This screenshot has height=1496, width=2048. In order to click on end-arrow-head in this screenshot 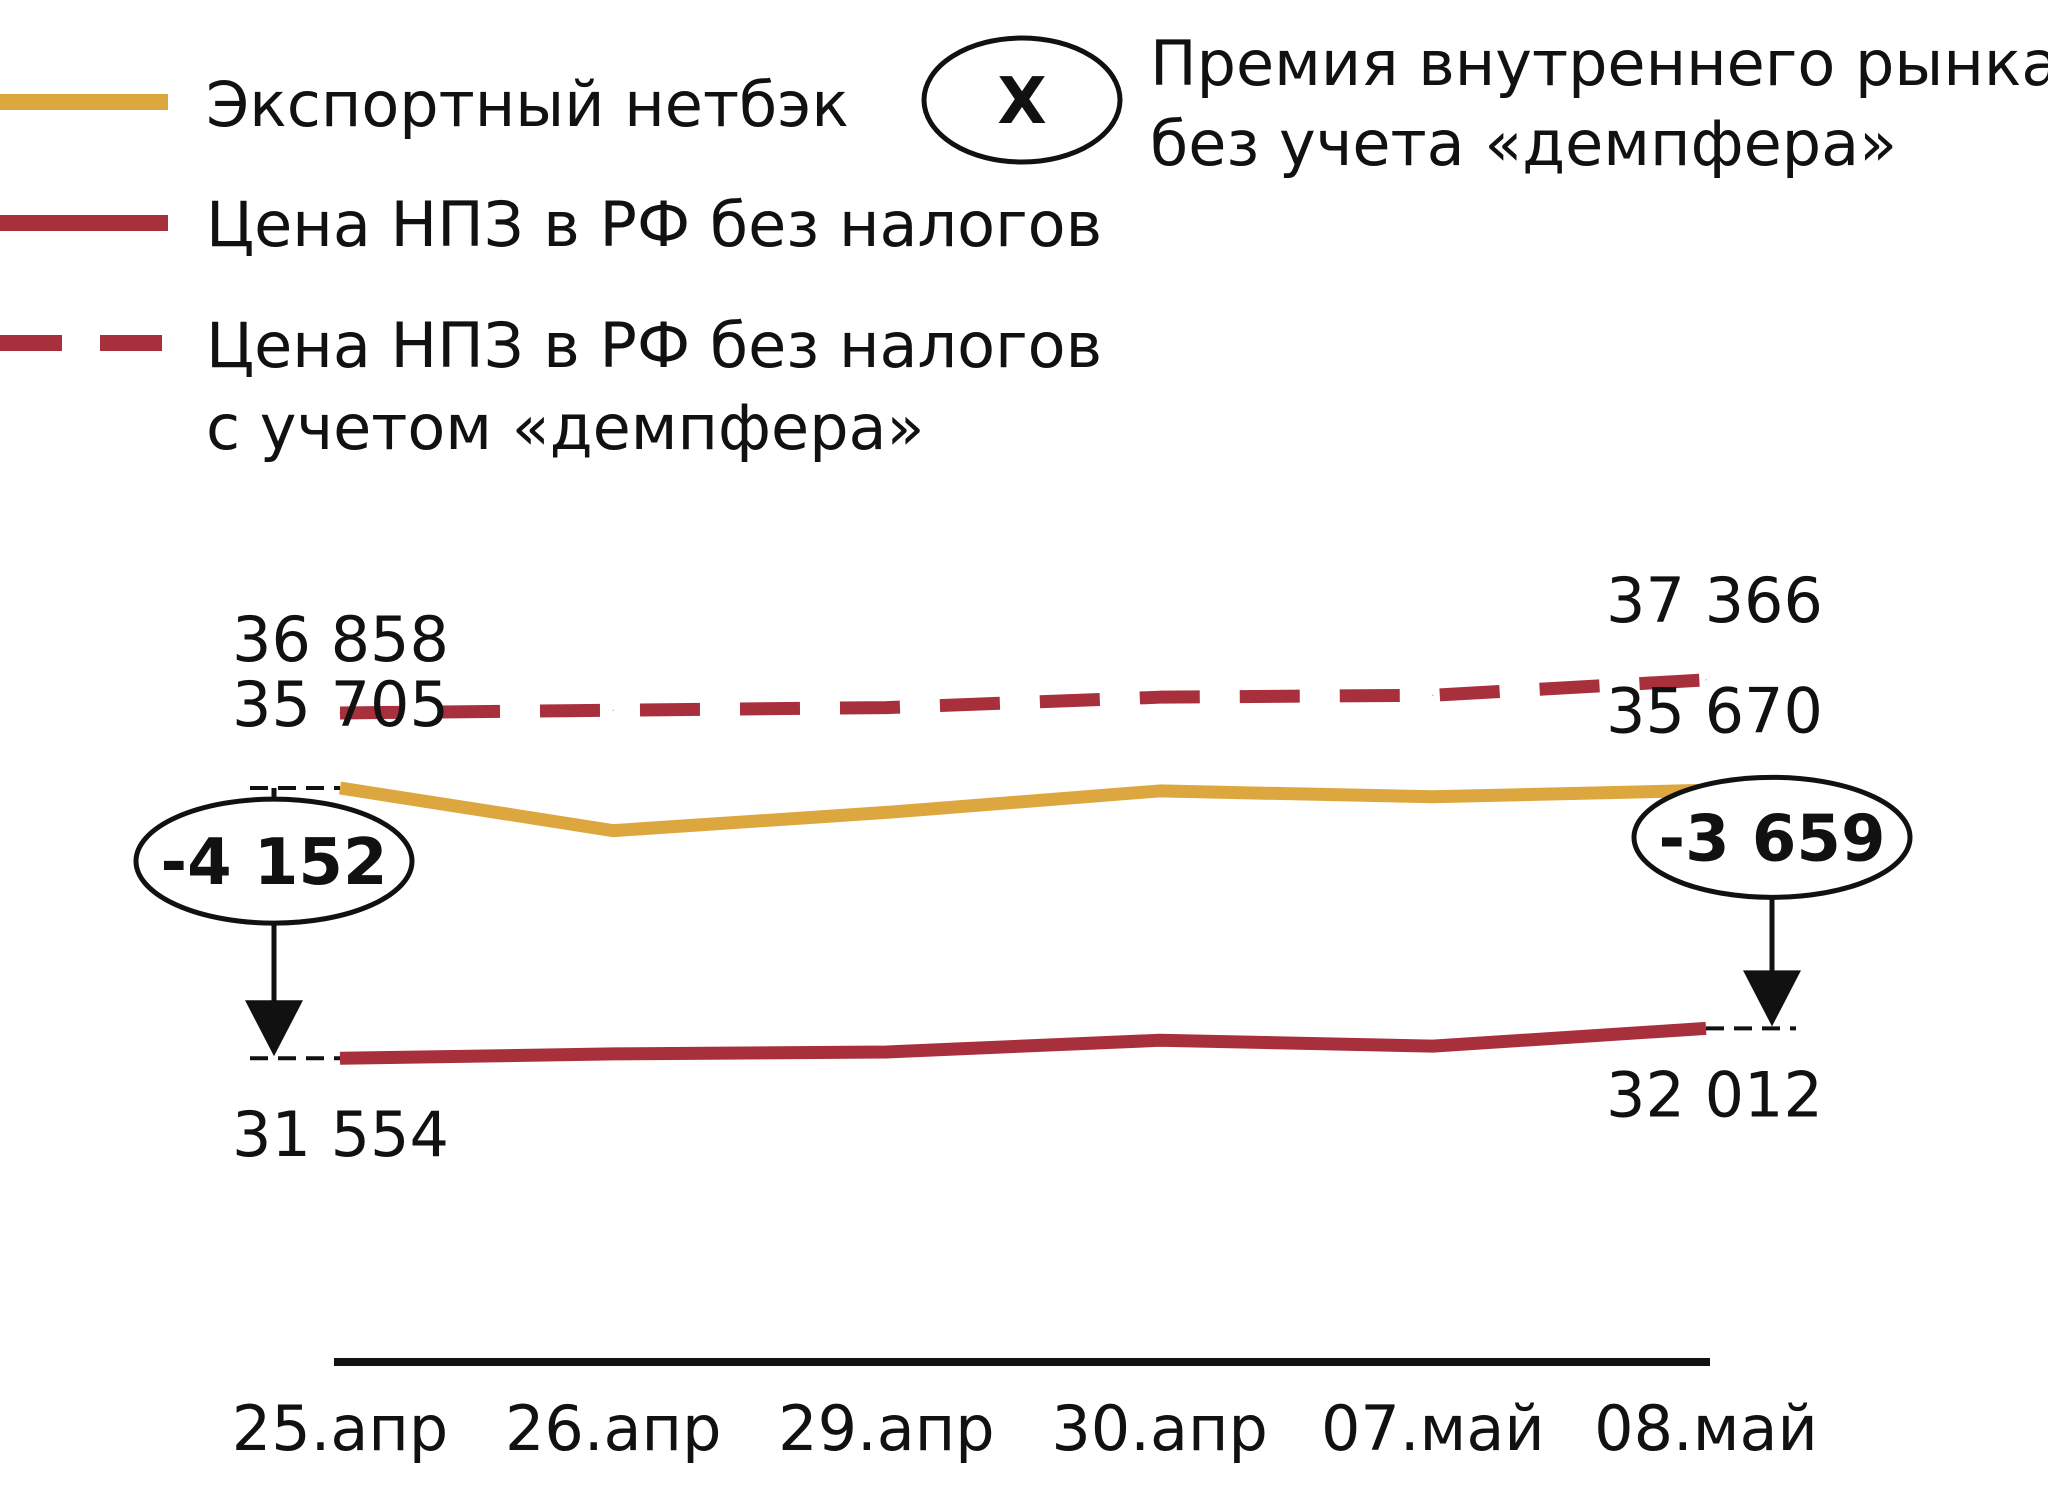, I will do `click(1772, 998)`.